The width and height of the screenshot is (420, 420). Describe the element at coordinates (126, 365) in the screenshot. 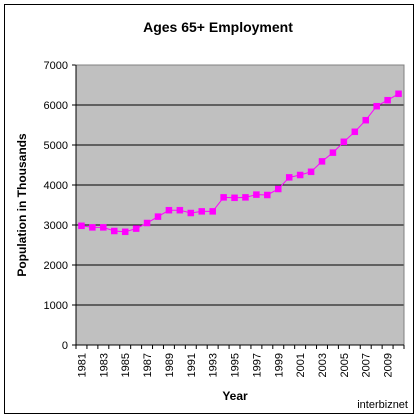

I see `x-tick-label-1985: 1985` at that location.